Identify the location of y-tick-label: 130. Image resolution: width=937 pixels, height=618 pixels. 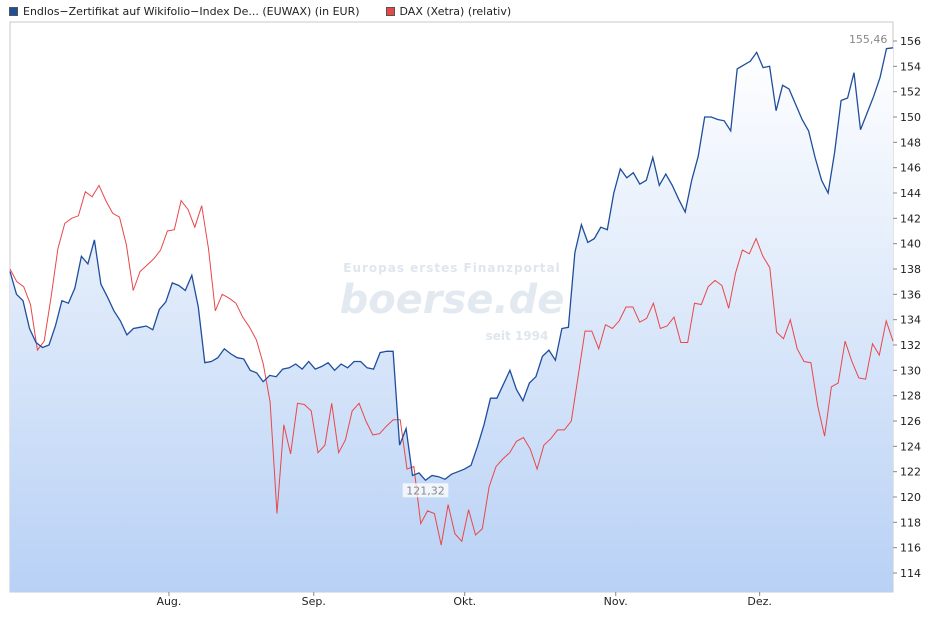
(910, 370).